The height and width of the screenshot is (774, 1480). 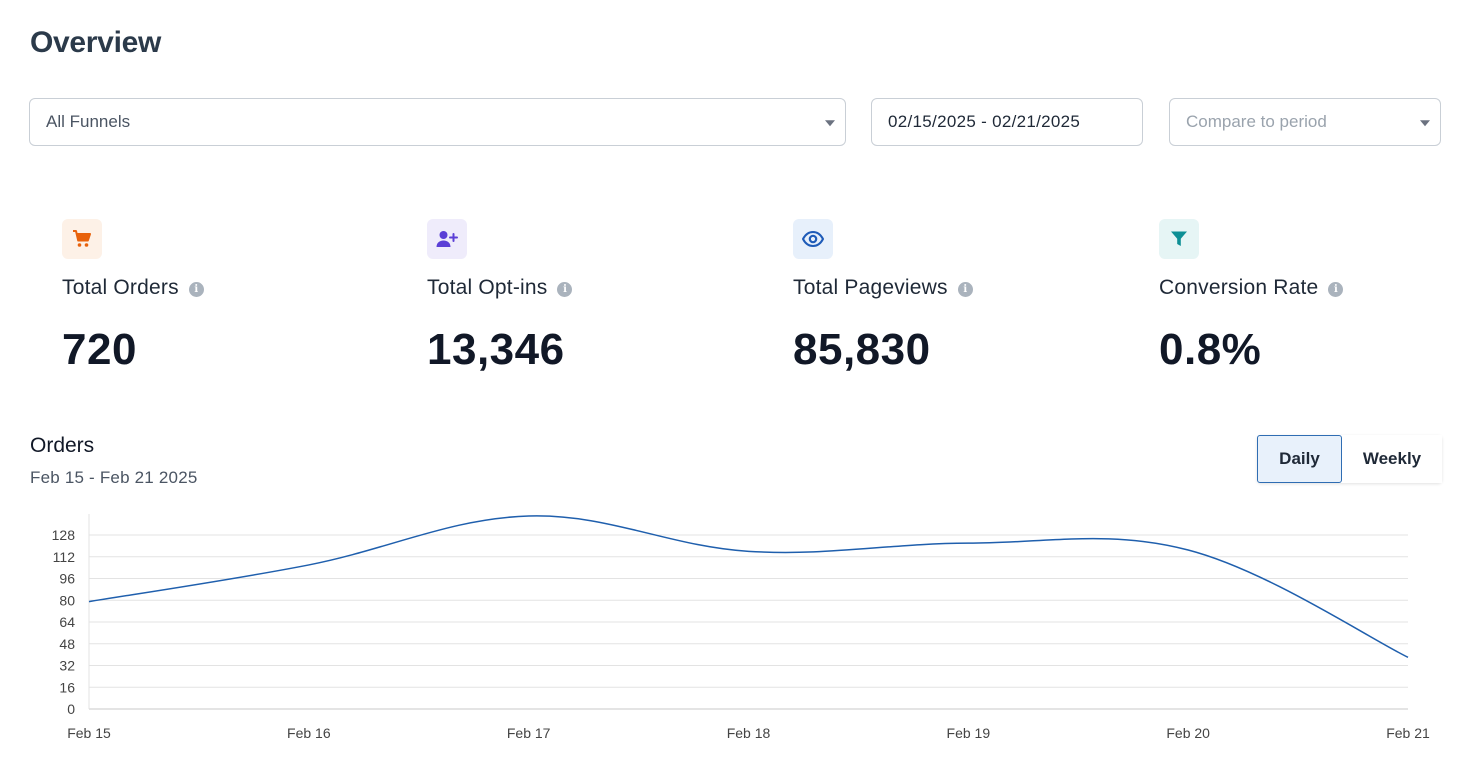 I want to click on stat-value: 85,830, so click(x=862, y=349).